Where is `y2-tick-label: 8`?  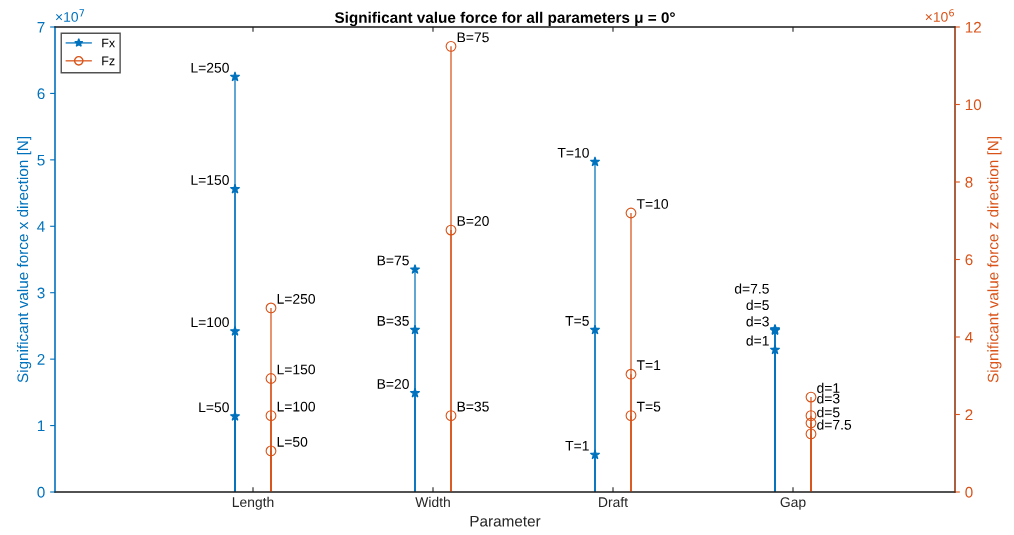 y2-tick-label: 8 is located at coordinates (969, 182).